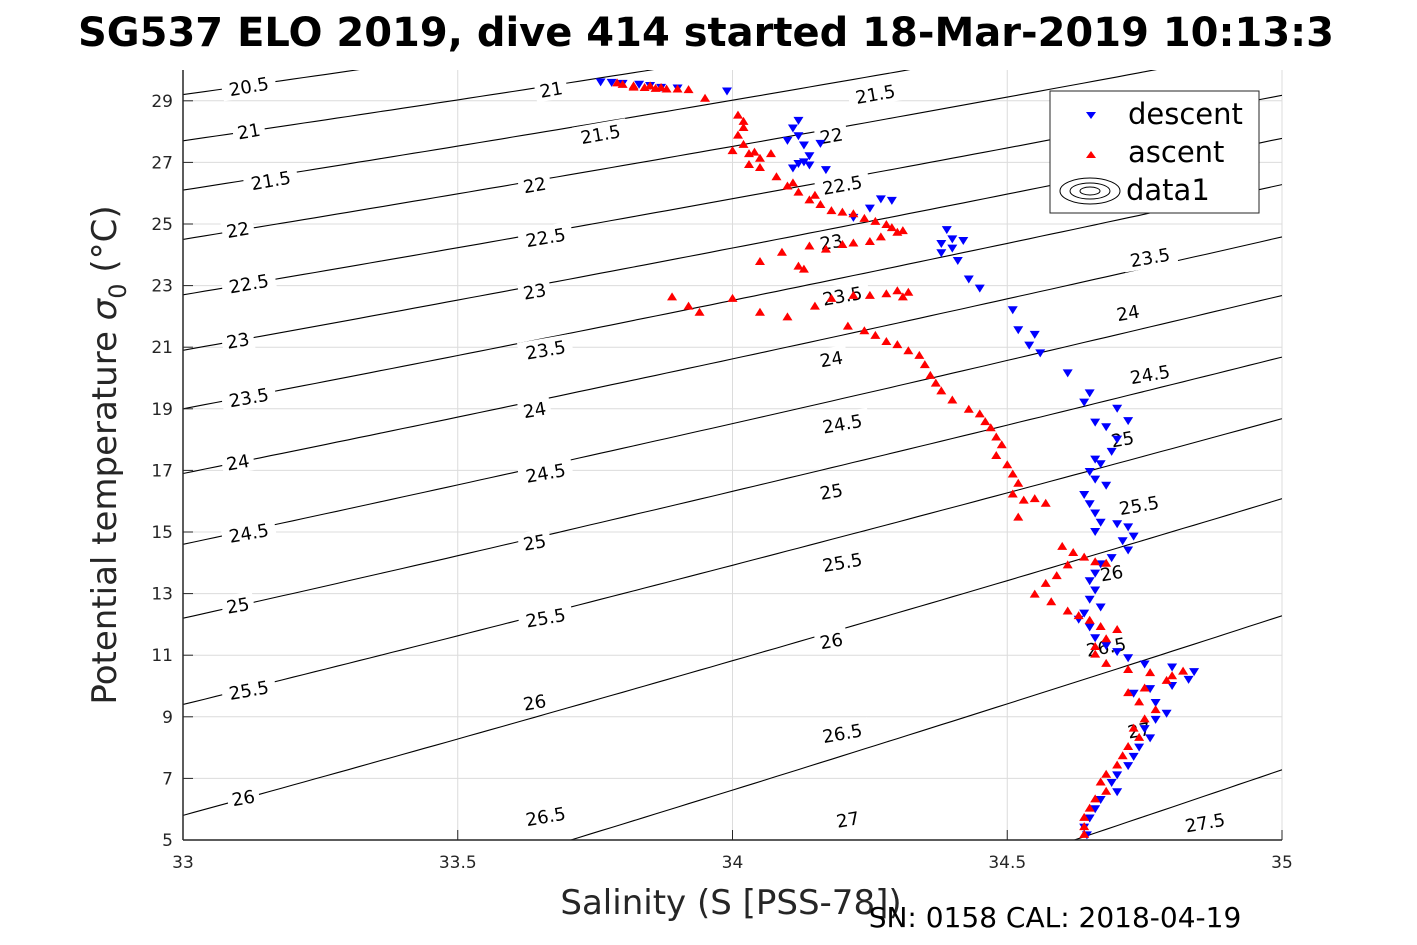 Image resolution: width=1417 pixels, height=945 pixels. I want to click on x-tick-label: 34, so click(733, 863).